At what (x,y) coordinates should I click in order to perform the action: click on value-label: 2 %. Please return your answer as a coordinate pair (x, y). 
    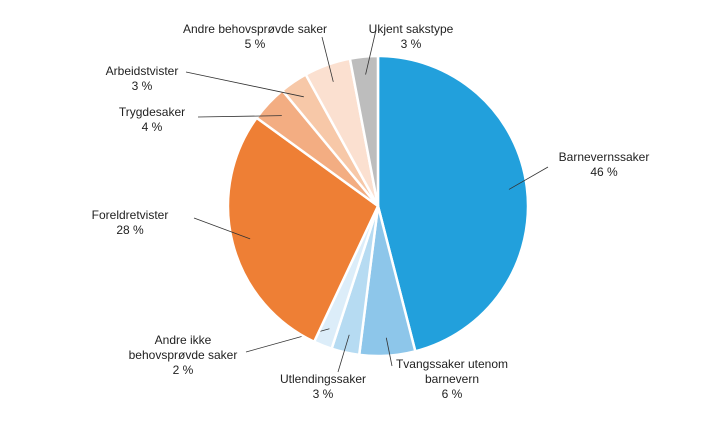
    Looking at the image, I should click on (183, 370).